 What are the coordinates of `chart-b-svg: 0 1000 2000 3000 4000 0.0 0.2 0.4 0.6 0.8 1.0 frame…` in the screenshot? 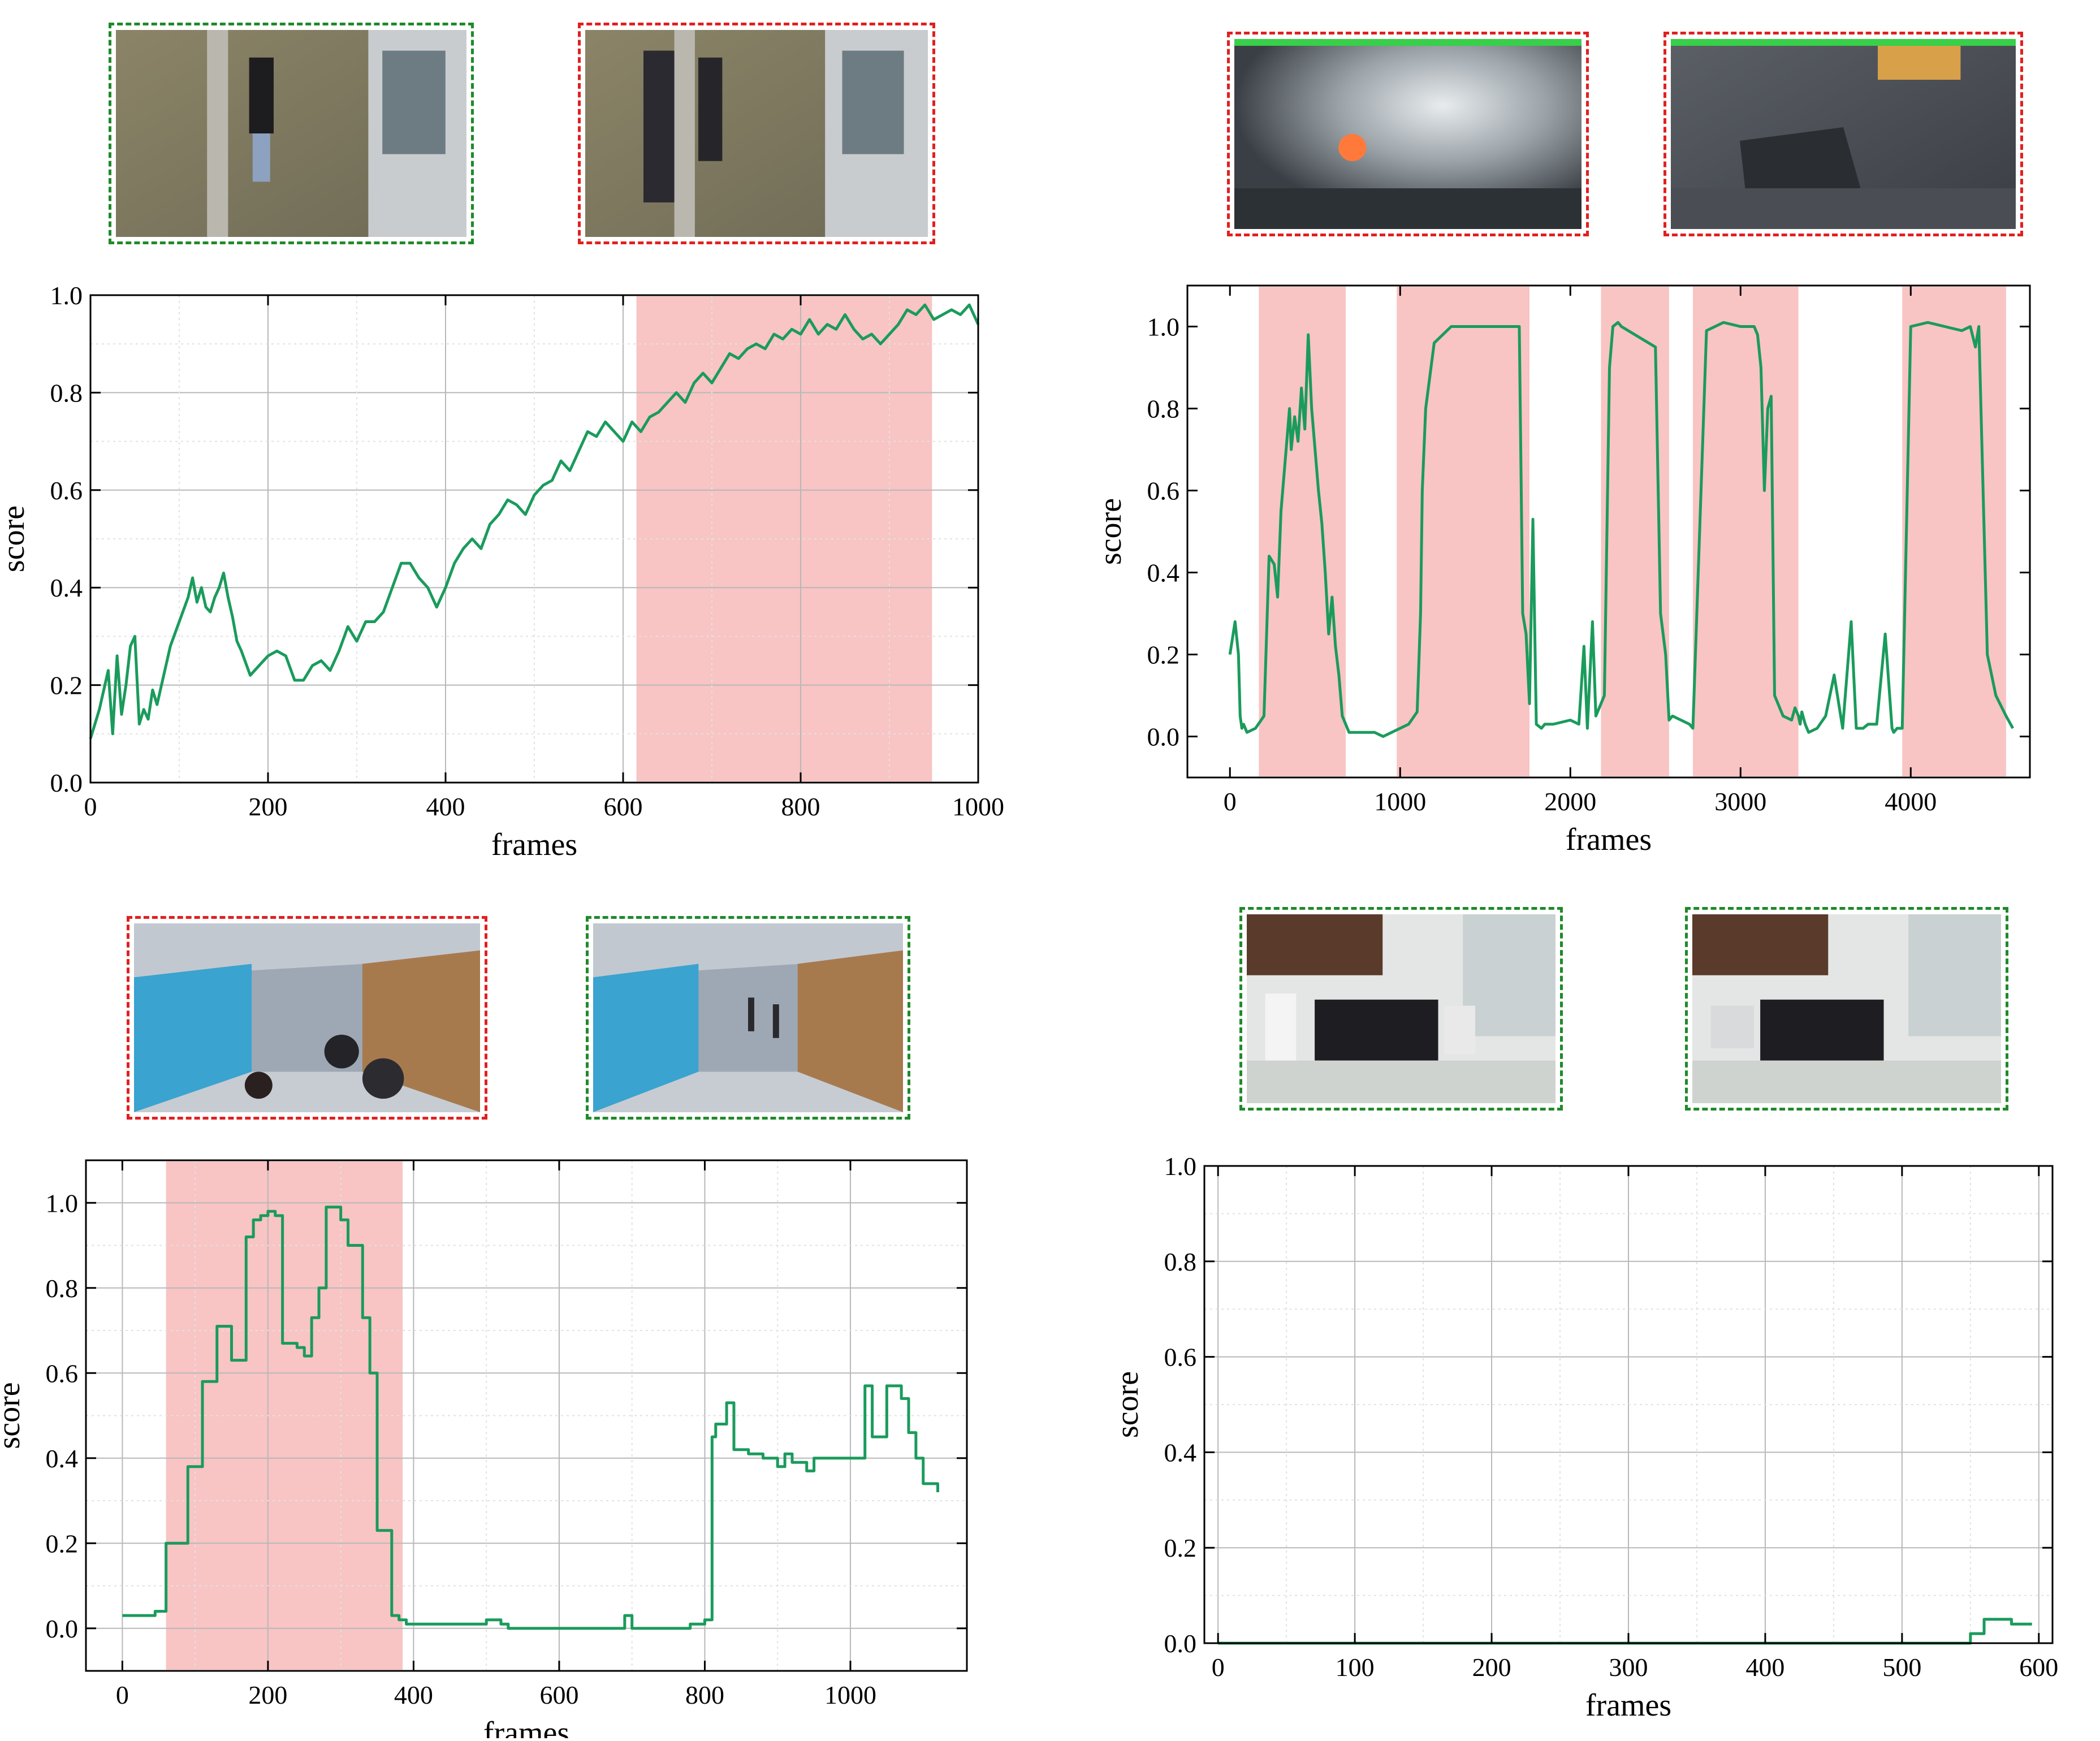 It's located at (1562, 570).